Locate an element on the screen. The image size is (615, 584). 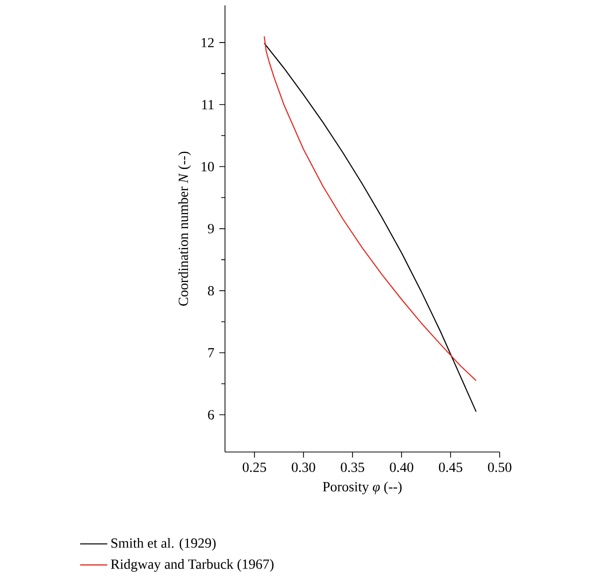
y-axis-title: Coordination number N (--) is located at coordinates (184, 229).